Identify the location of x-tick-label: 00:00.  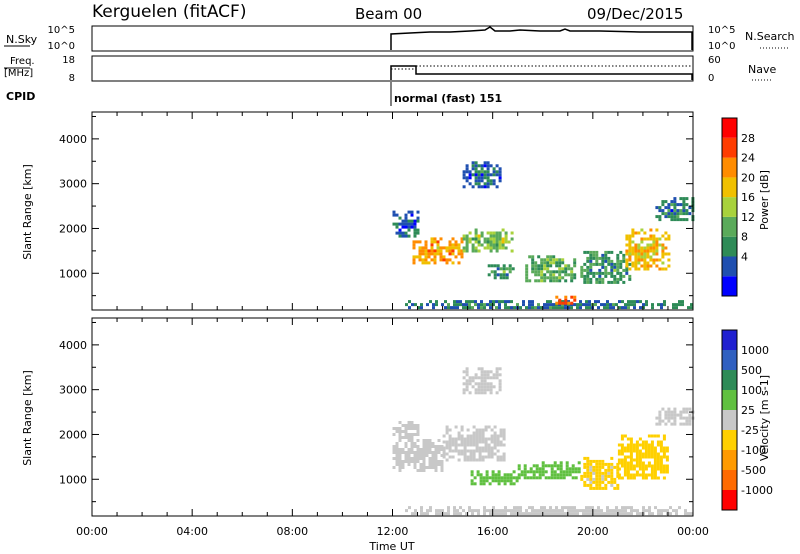
(693, 531).